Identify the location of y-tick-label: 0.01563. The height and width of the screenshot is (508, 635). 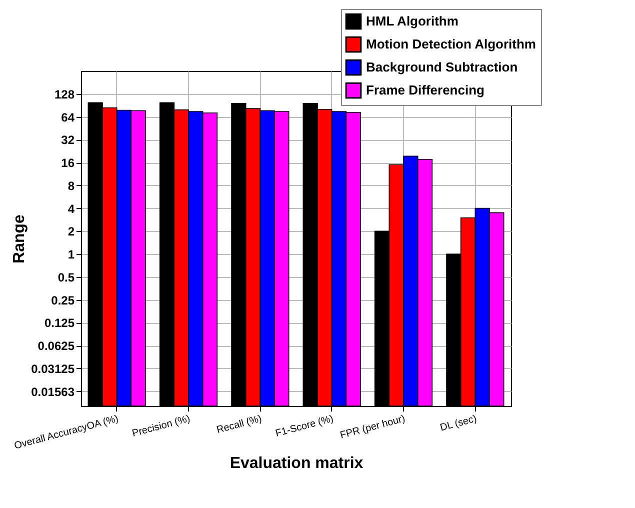
(53, 391).